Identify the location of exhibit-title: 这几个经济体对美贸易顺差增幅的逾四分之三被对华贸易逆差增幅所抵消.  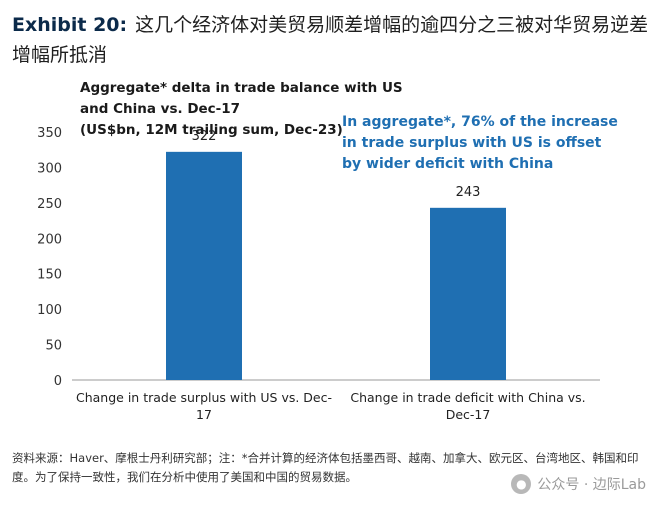
(330, 40).